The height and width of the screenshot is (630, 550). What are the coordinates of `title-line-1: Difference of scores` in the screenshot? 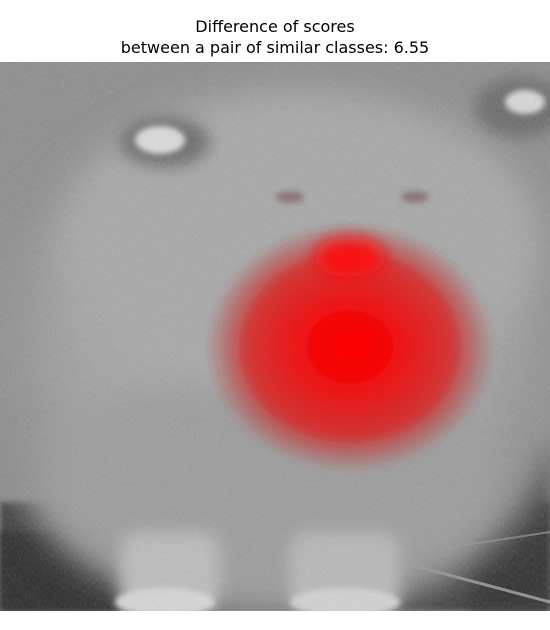 It's located at (275, 26).